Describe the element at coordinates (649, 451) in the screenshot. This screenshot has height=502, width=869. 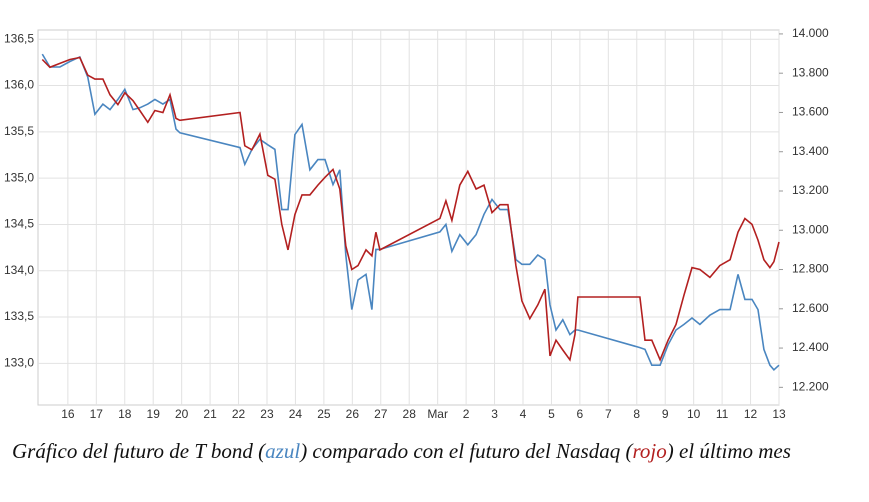
I see `caption-red: rojo` at that location.